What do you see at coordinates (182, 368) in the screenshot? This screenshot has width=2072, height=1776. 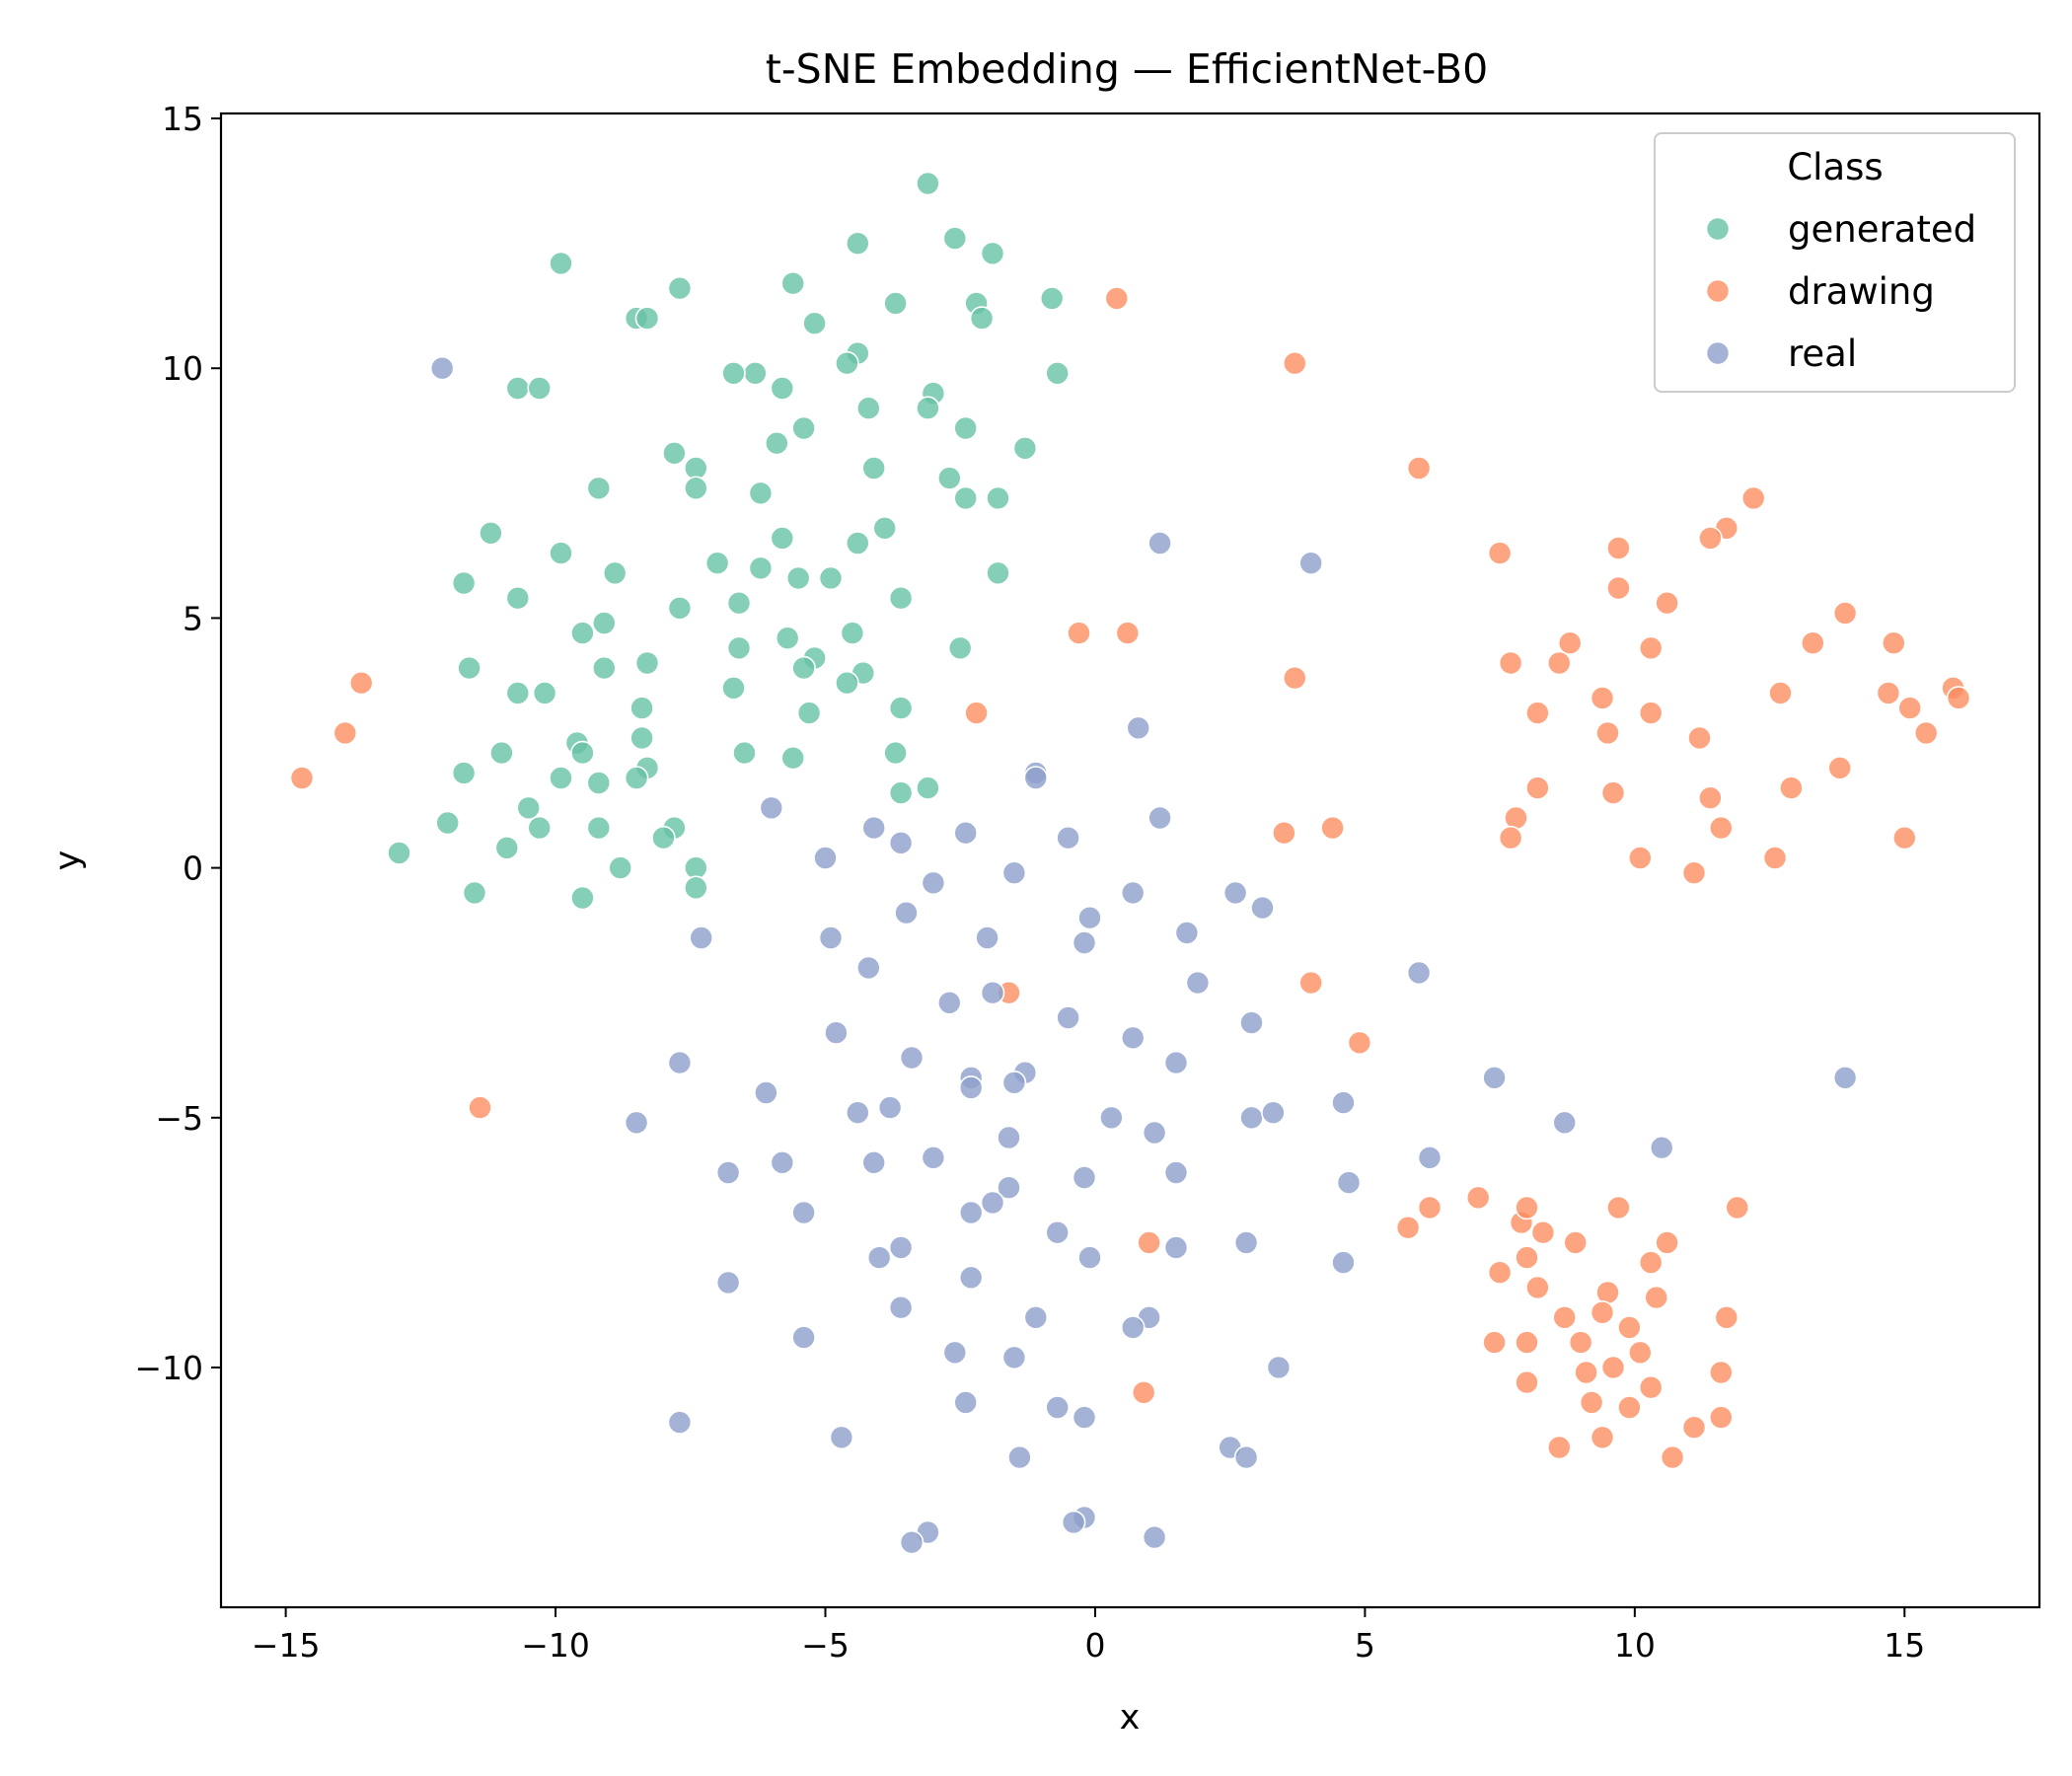 I see `y-tick-label: 10` at bounding box center [182, 368].